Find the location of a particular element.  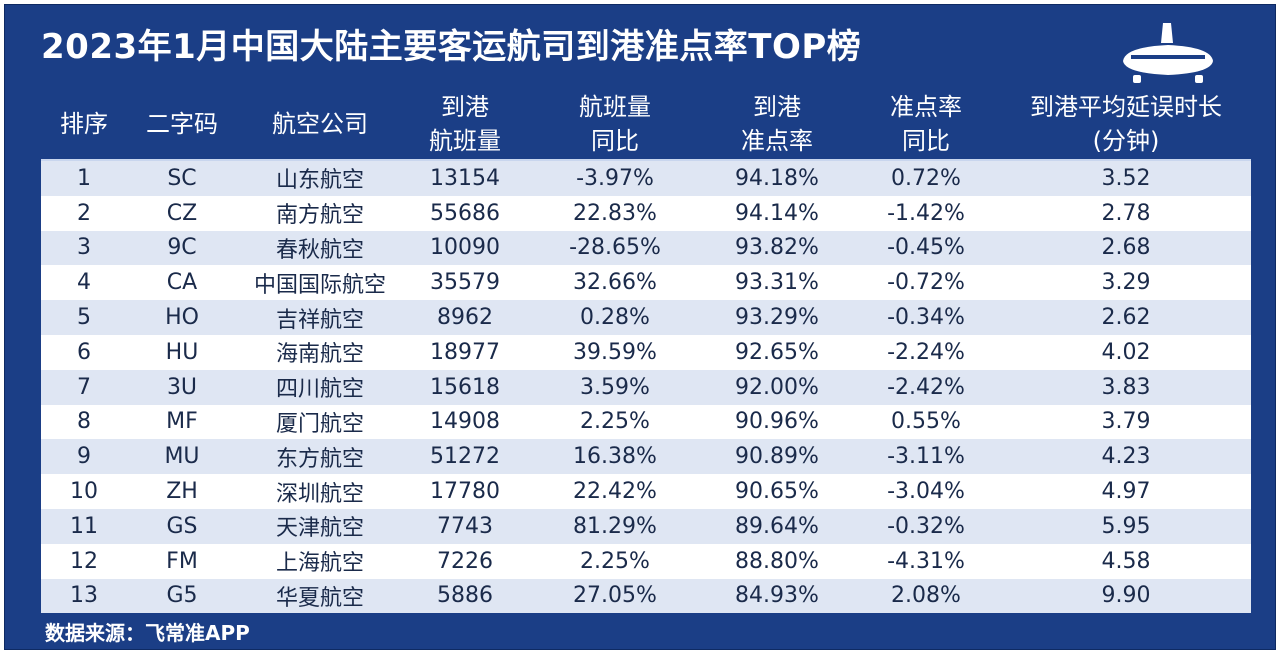

header-rank: 排序 is located at coordinates (84, 125).